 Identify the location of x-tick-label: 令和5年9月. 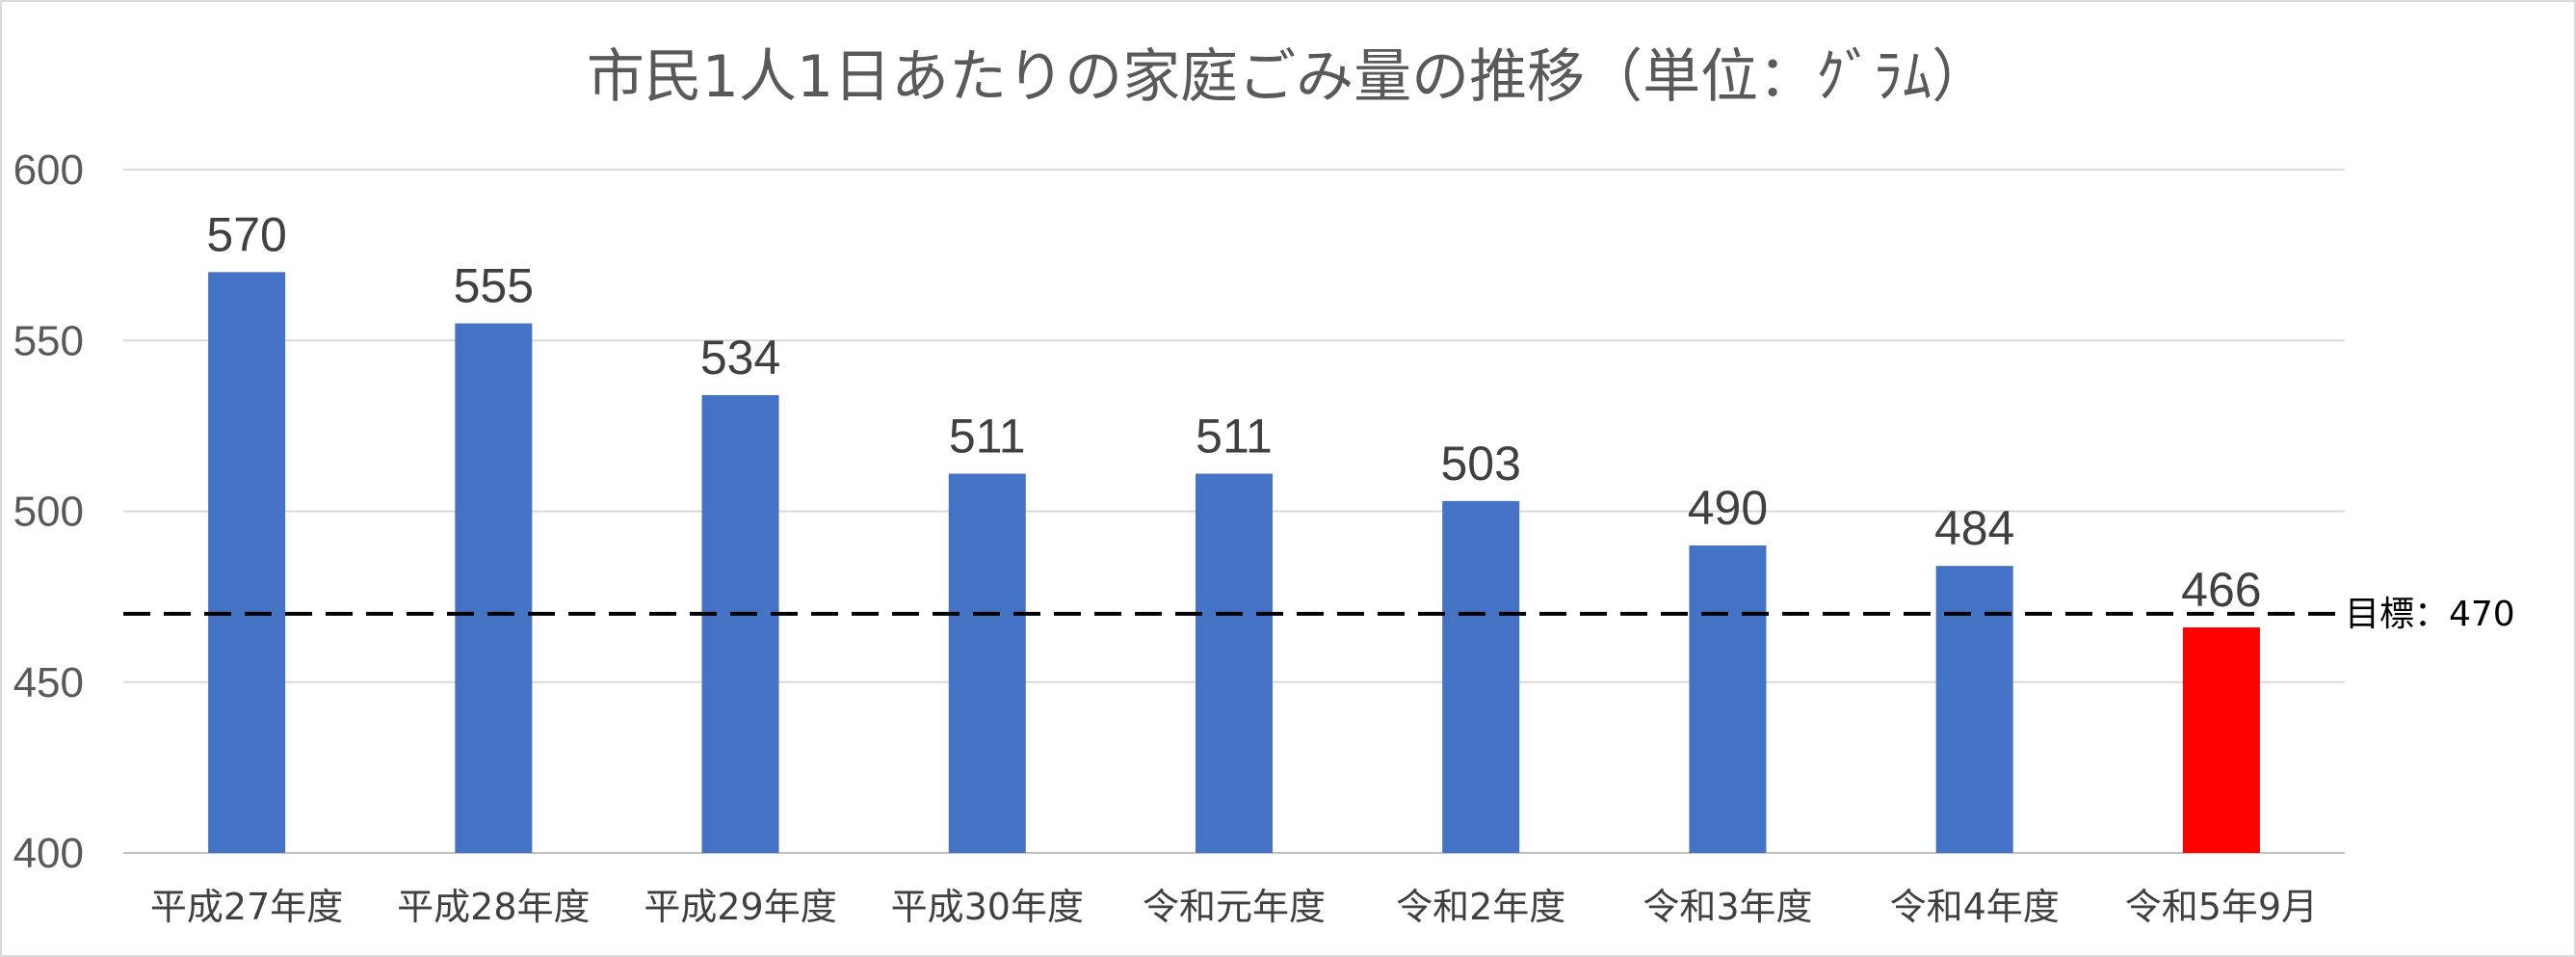
(2222, 907).